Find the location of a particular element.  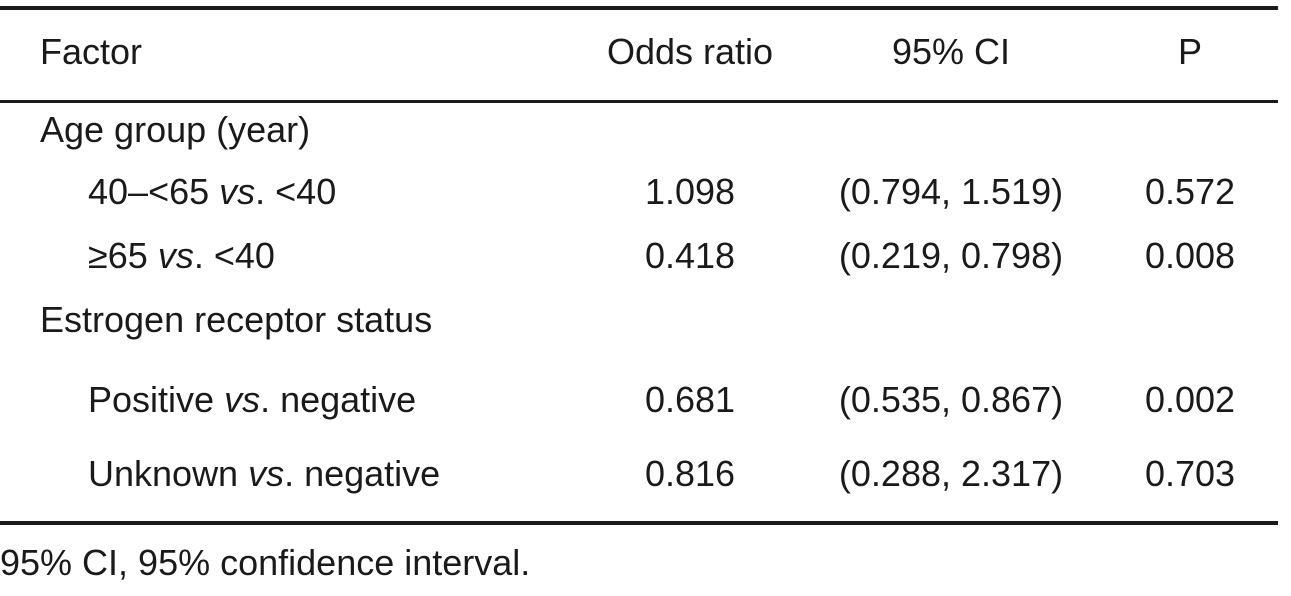

header-p: P is located at coordinates (1189, 51).